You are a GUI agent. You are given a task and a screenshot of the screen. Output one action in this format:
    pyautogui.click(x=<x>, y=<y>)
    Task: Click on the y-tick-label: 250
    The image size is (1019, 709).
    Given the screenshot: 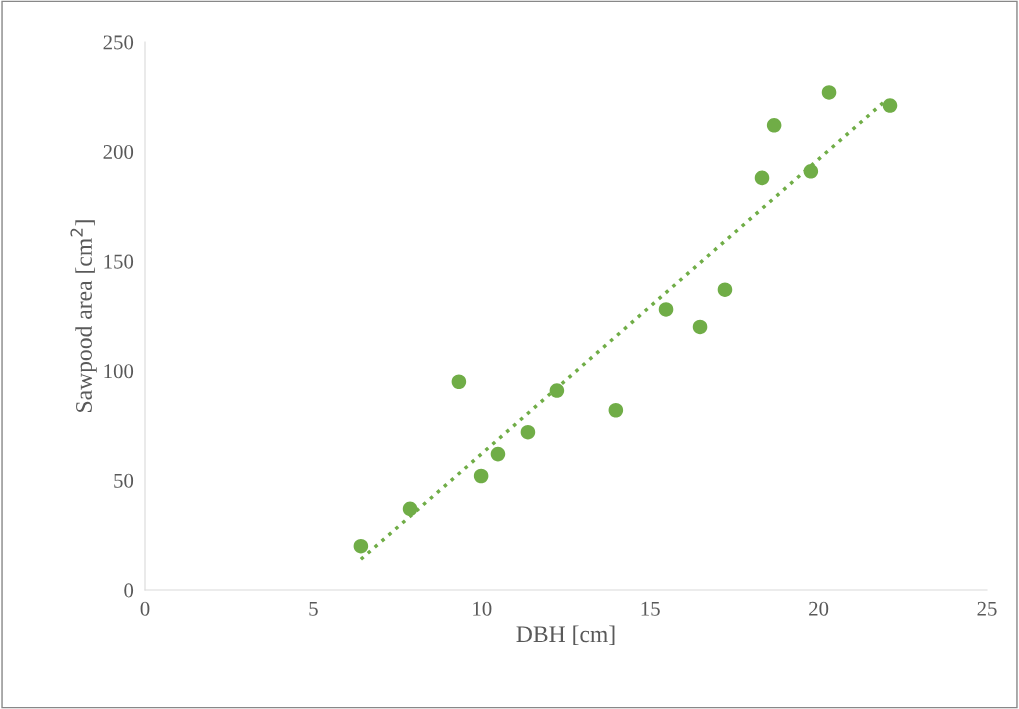 What is the action you would take?
    pyautogui.click(x=118, y=42)
    